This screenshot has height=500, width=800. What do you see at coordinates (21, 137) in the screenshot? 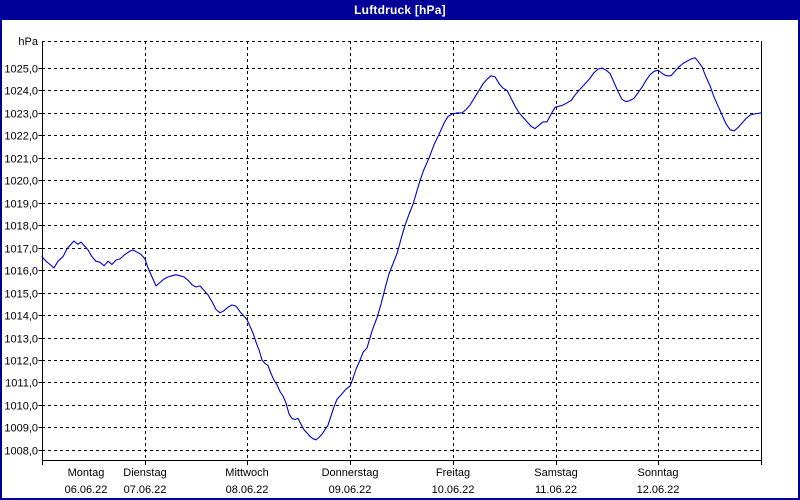
I see `y-tick-label: 1022,0` at bounding box center [21, 137].